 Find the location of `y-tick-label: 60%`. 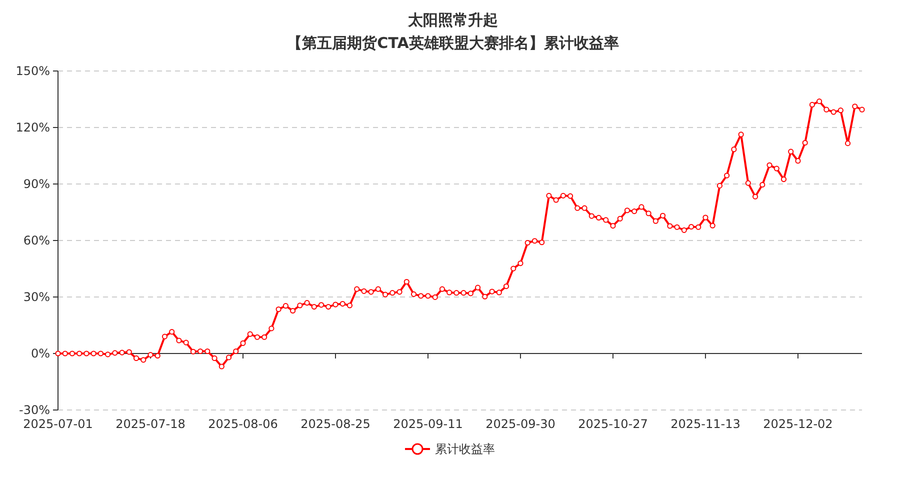

y-tick-label: 60% is located at coordinates (36, 241).